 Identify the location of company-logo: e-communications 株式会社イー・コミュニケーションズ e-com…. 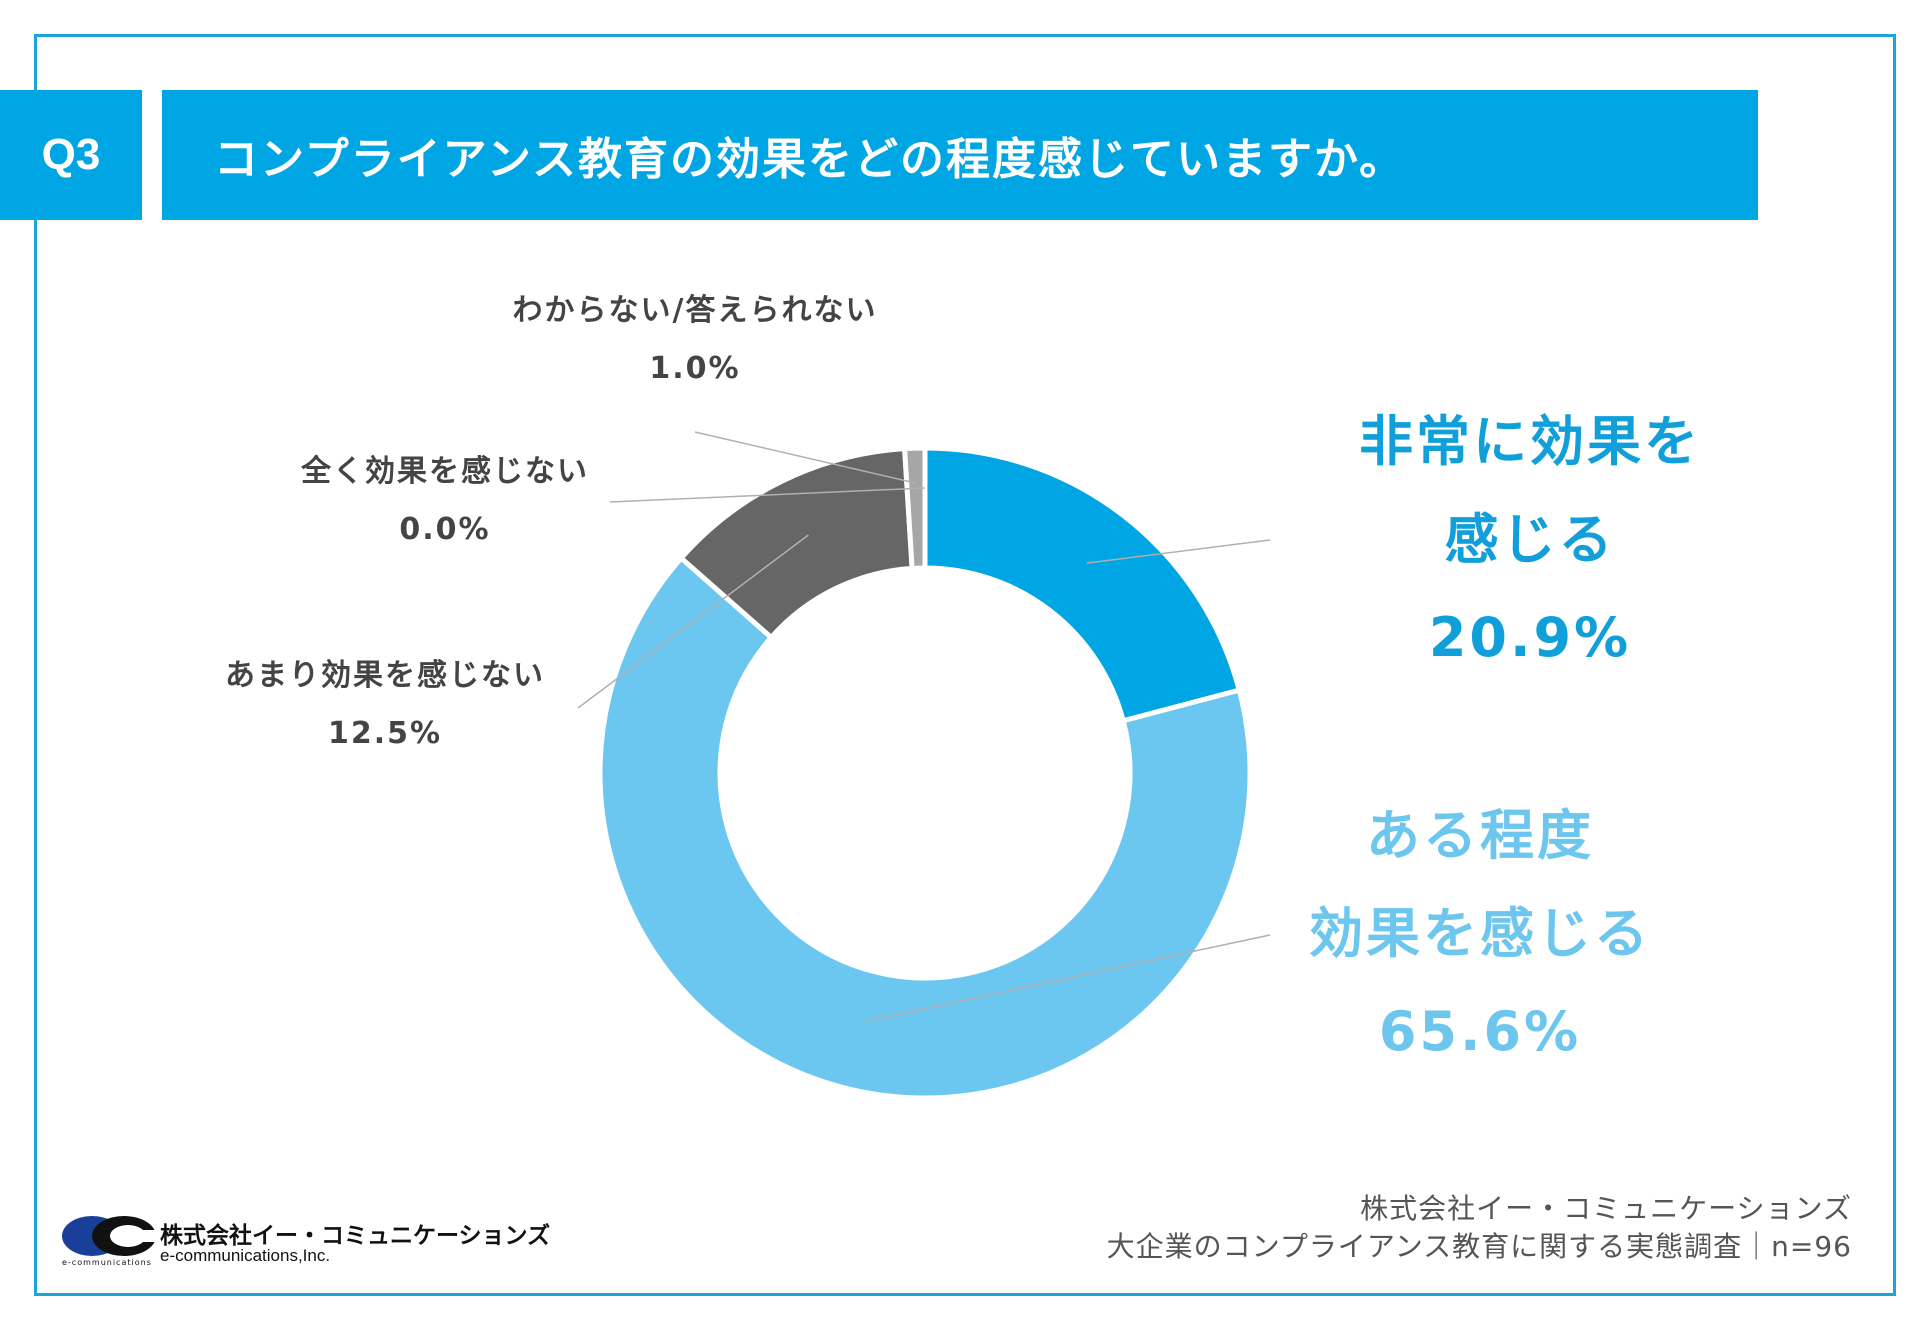
(312, 1244).